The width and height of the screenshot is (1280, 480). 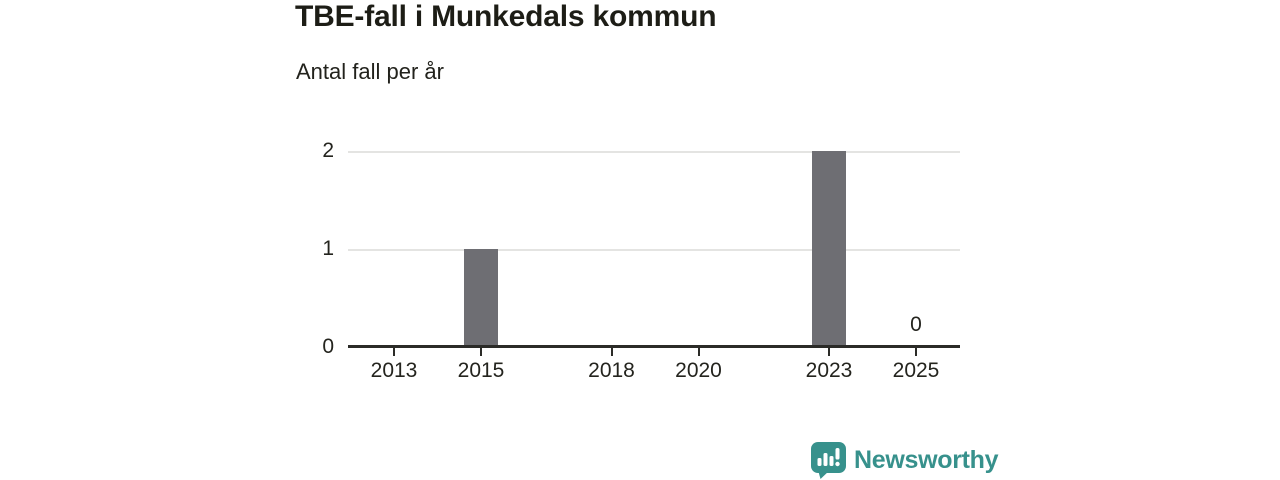 What do you see at coordinates (611, 370) in the screenshot?
I see `x-tick-label-2018: 2018` at bounding box center [611, 370].